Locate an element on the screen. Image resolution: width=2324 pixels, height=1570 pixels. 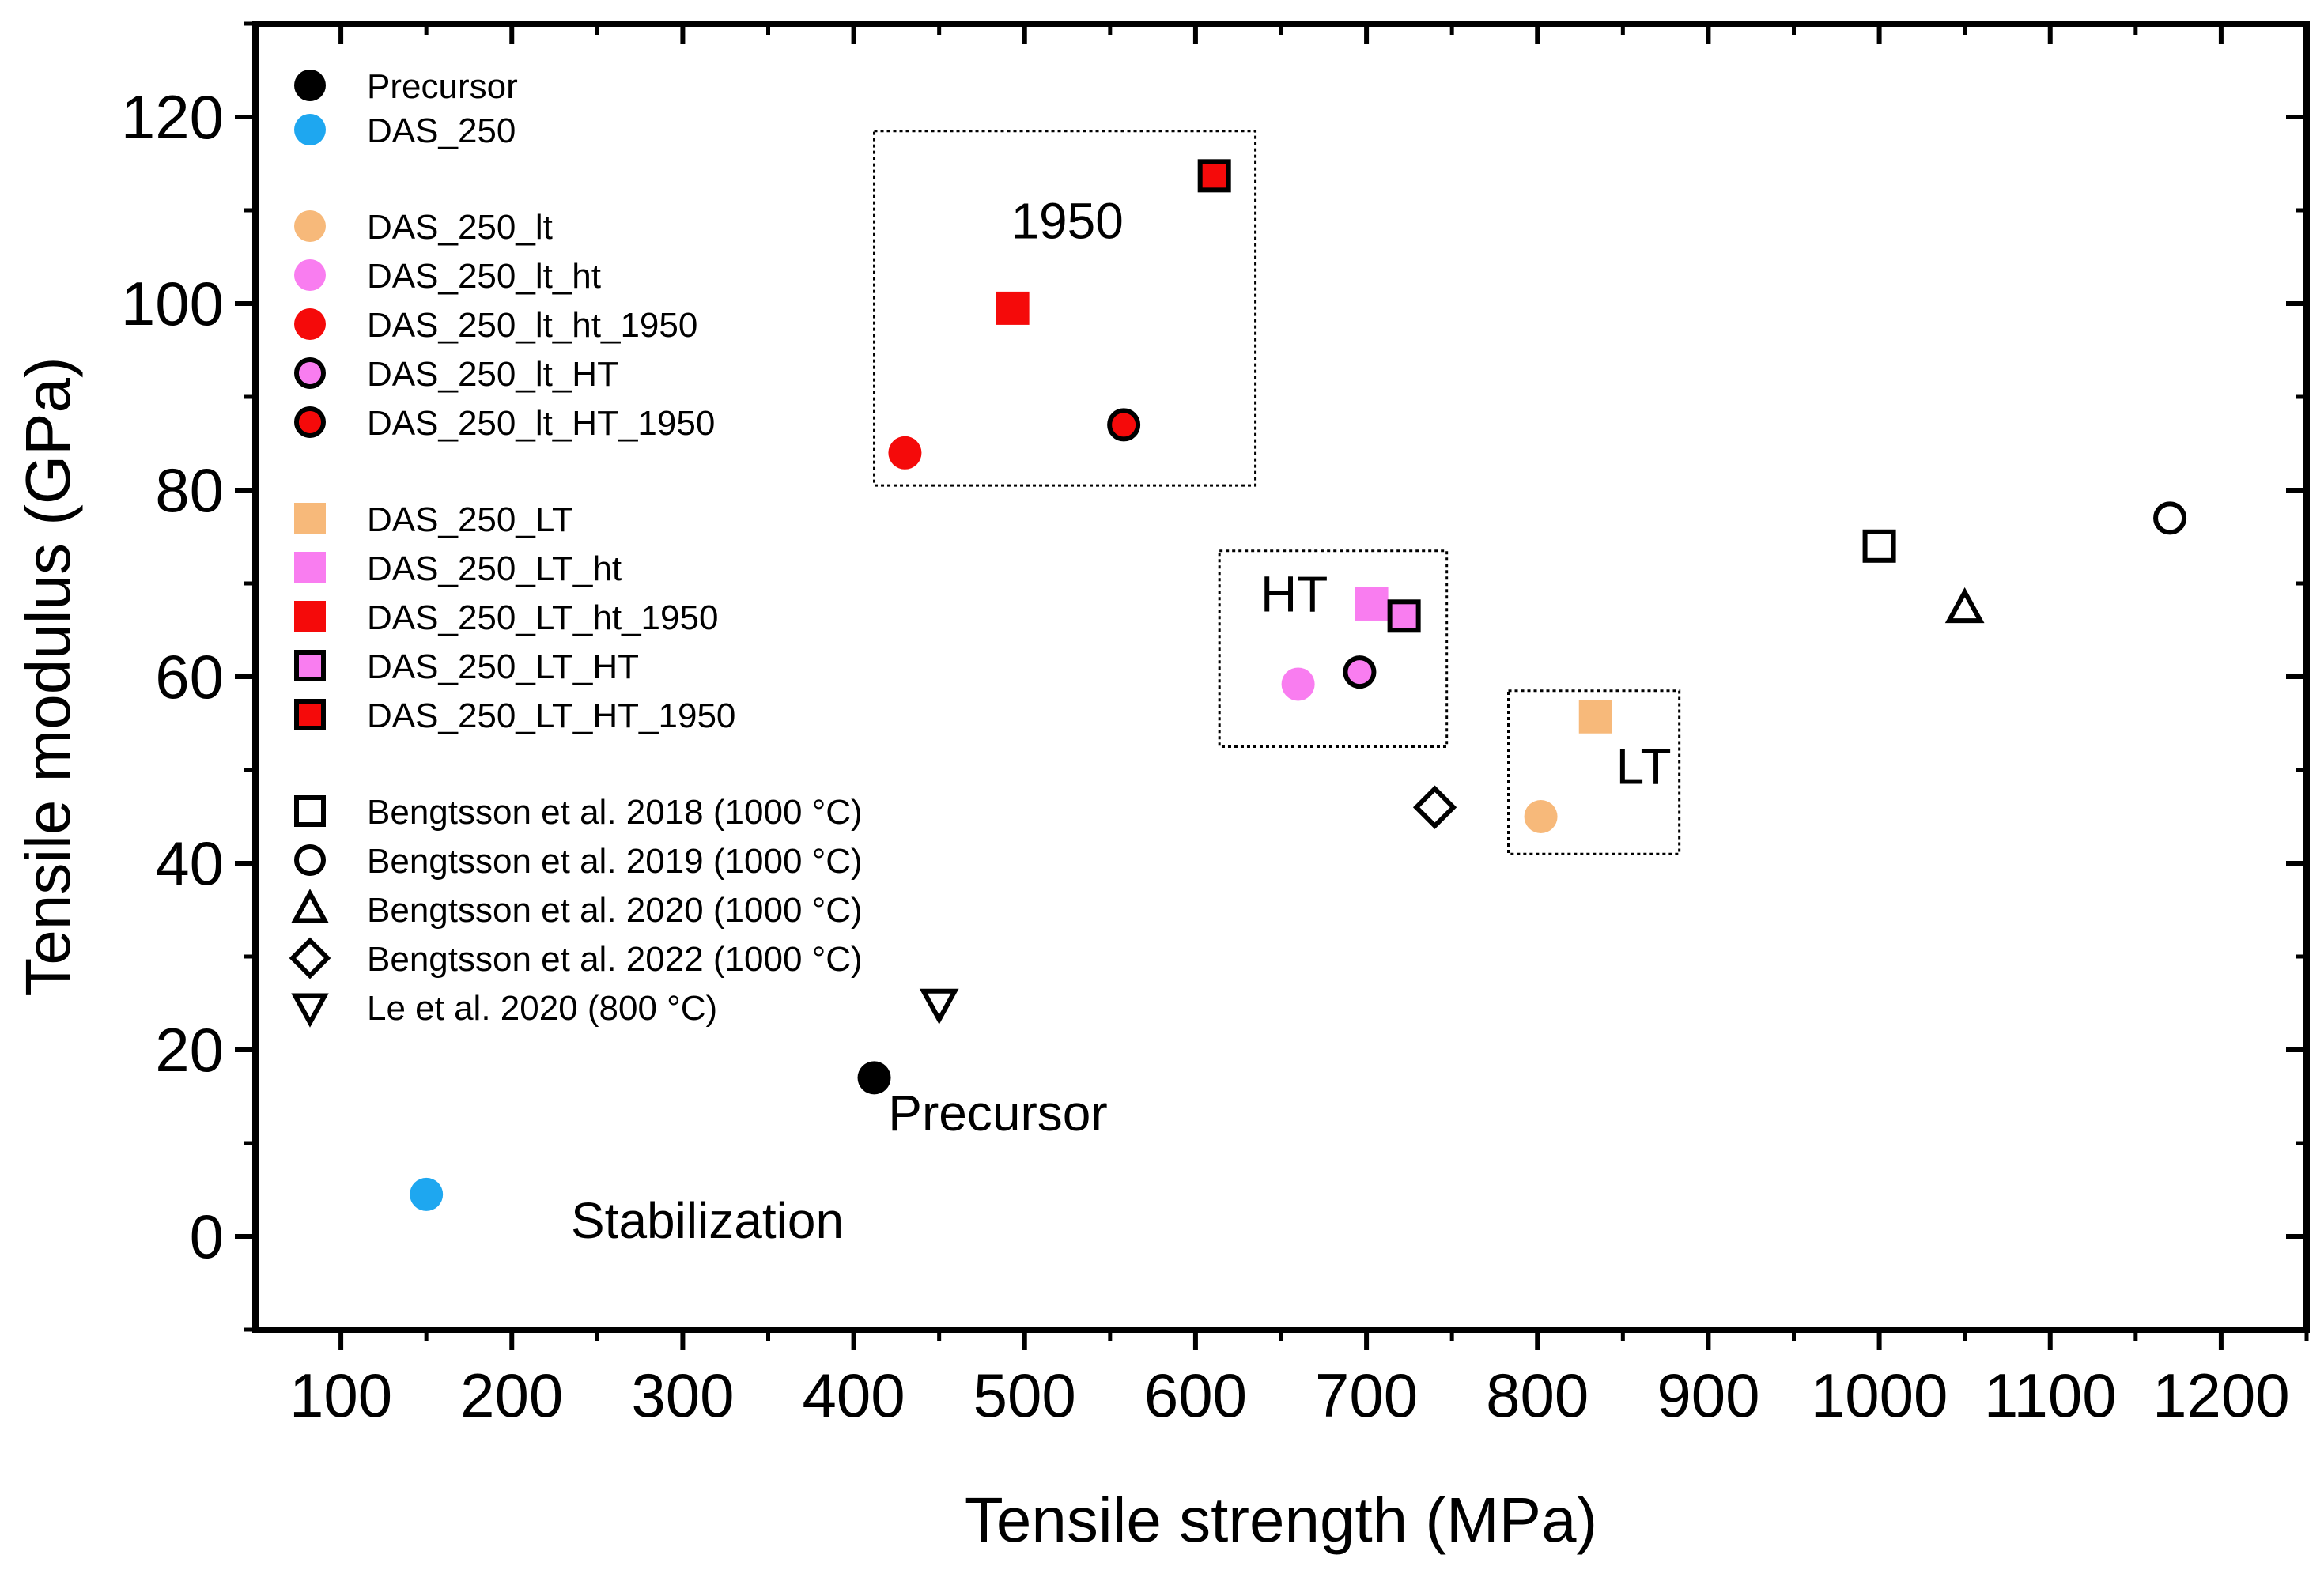
legend-item: DAS_250_lt_ht is located at coordinates (447, 276).